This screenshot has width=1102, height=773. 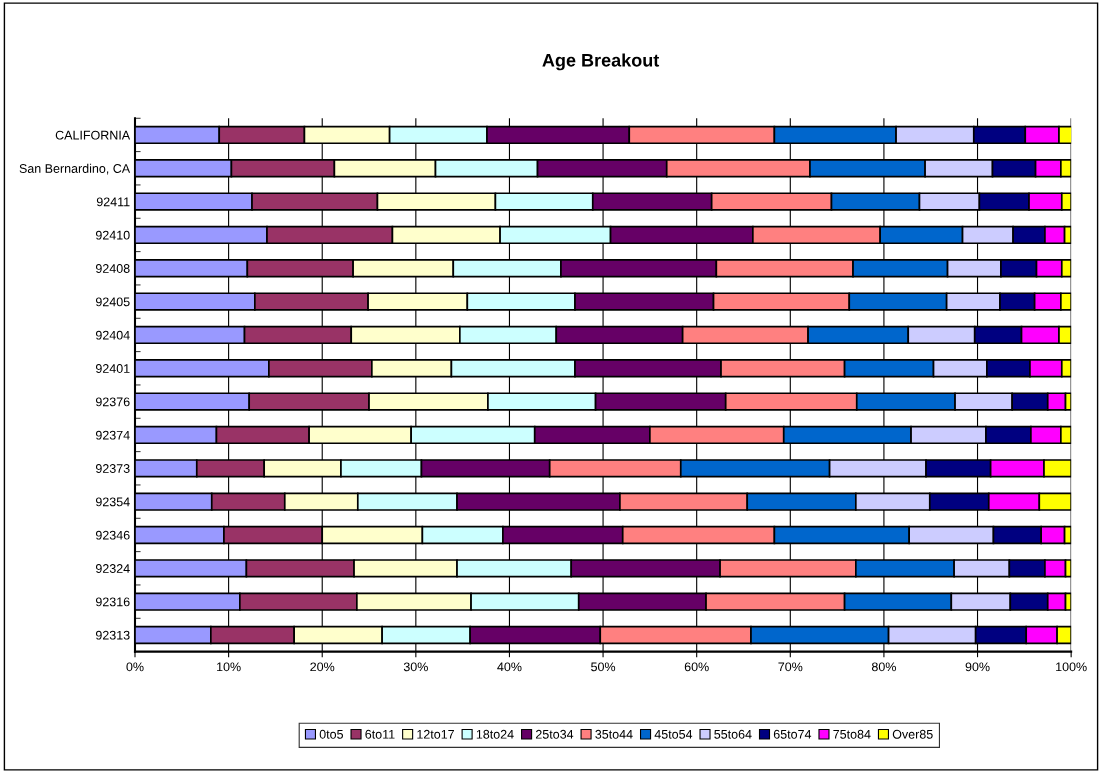 I want to click on legend-label: 18to24, so click(x=495, y=734).